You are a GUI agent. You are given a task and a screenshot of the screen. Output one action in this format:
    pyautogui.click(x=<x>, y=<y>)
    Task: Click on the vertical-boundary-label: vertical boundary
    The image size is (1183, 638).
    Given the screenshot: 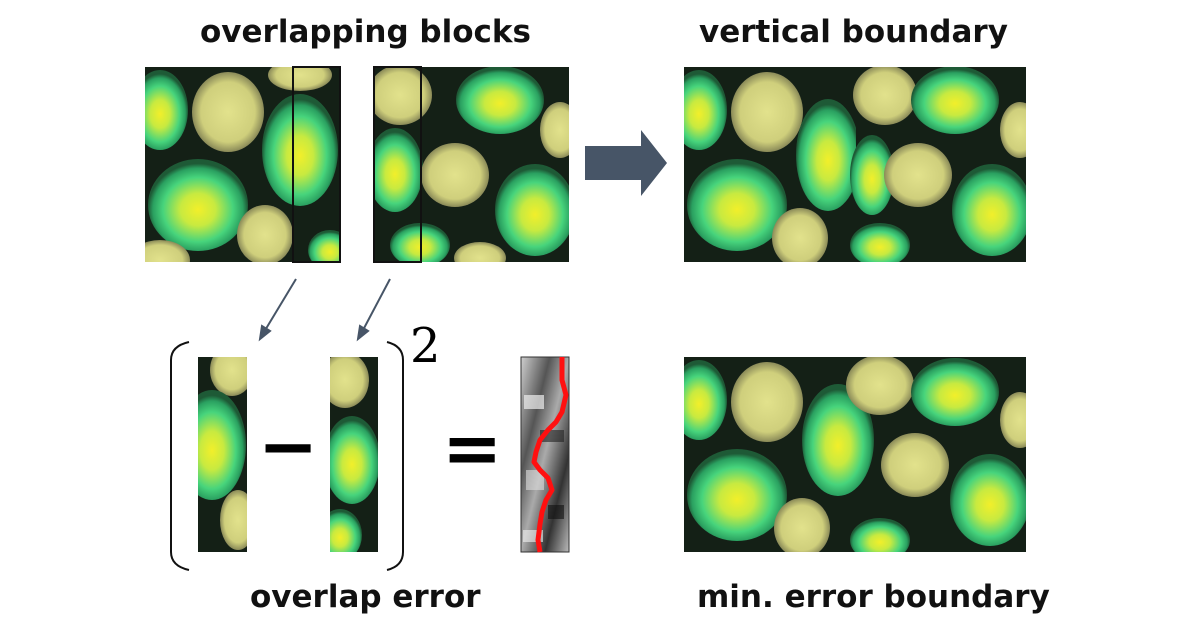 What is the action you would take?
    pyautogui.click(x=853, y=32)
    